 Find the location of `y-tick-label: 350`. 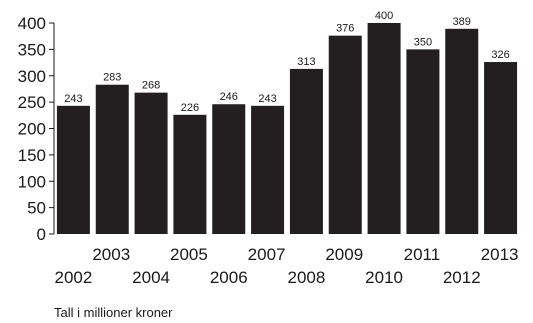

y-tick-label: 350 is located at coordinates (32, 49).